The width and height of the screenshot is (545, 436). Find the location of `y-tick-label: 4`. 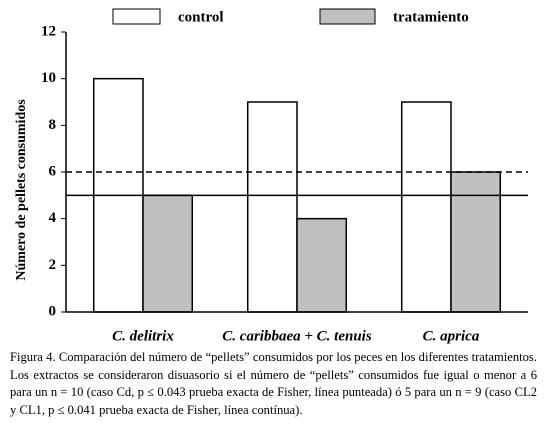

y-tick-label: 4 is located at coordinates (53, 218).